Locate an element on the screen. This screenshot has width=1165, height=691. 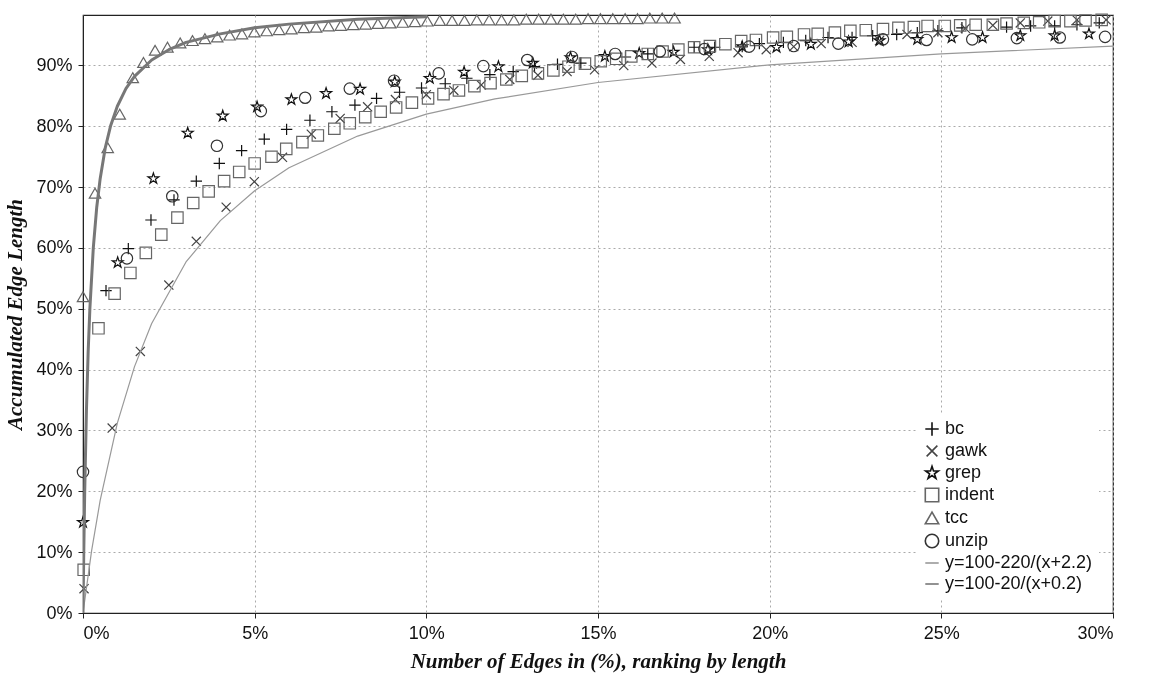
x-axis-title: Number of Edges in (%), ranking by length is located at coordinates (598, 660).